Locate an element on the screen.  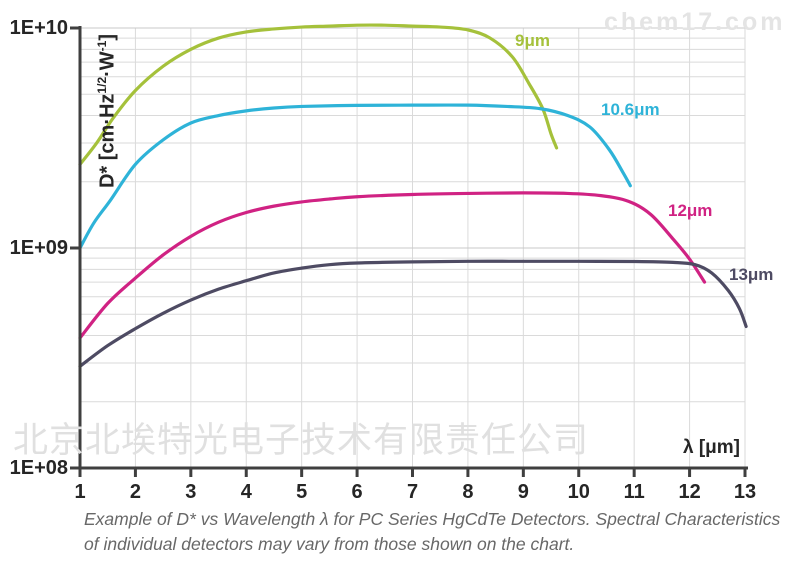
x-tick-label-12: 12 is located at coordinates (689, 492).